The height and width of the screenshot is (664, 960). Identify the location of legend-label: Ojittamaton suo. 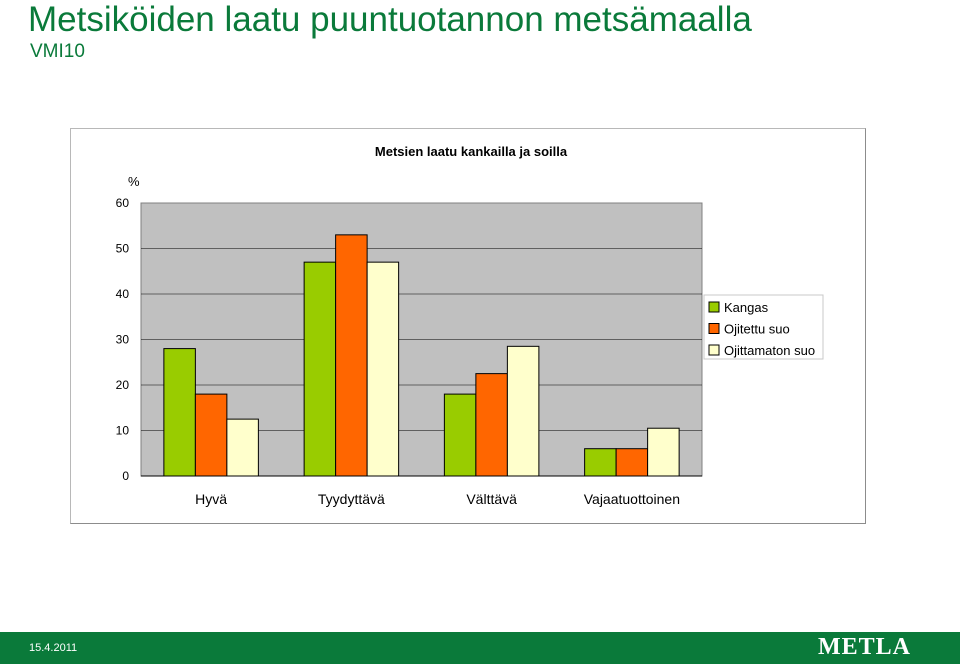
(769, 350).